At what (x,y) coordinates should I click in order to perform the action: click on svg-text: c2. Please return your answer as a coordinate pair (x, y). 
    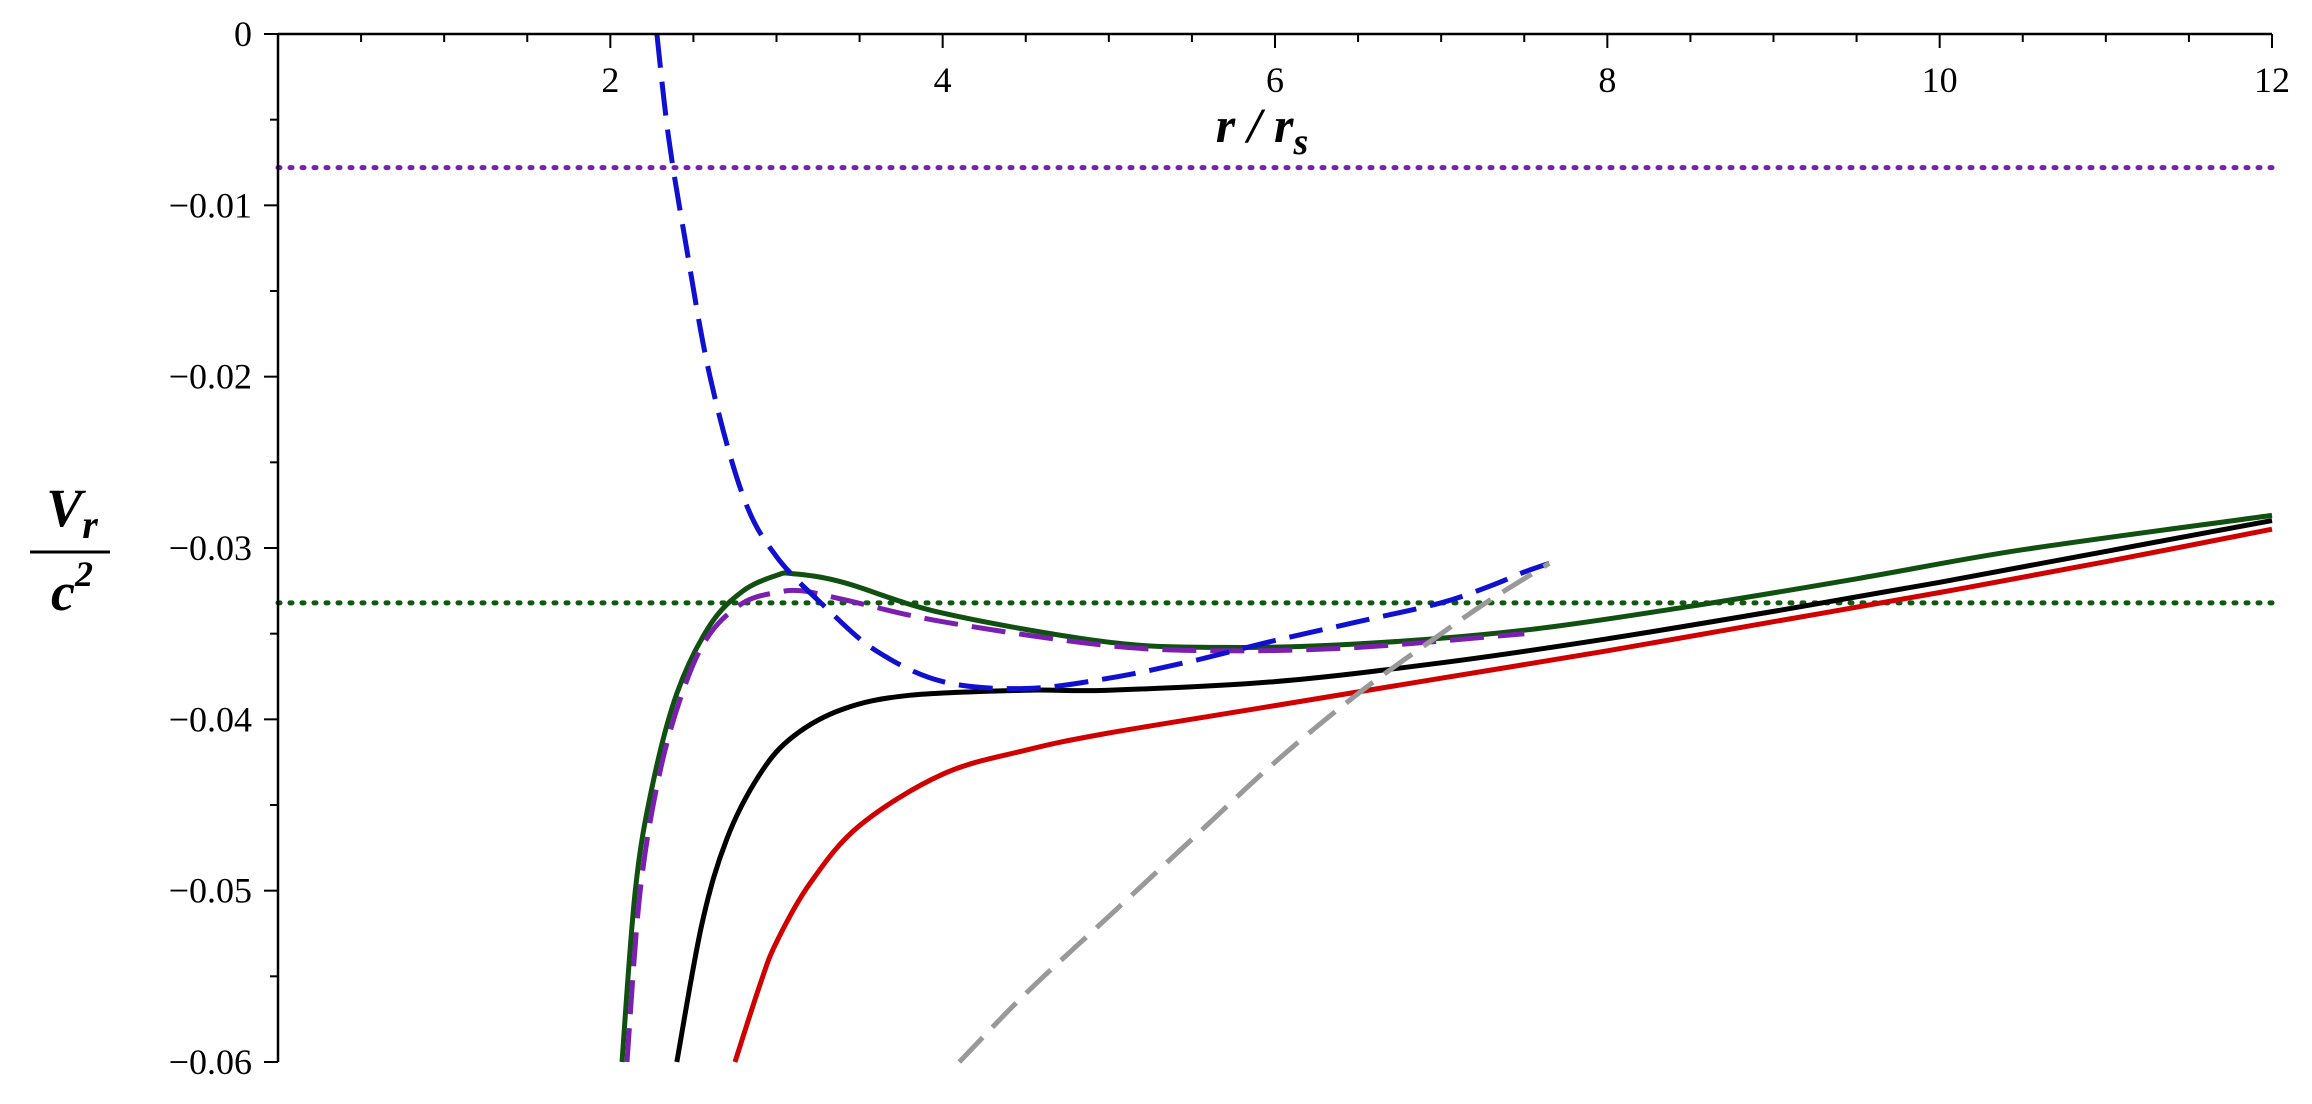
    Looking at the image, I should click on (72, 588).